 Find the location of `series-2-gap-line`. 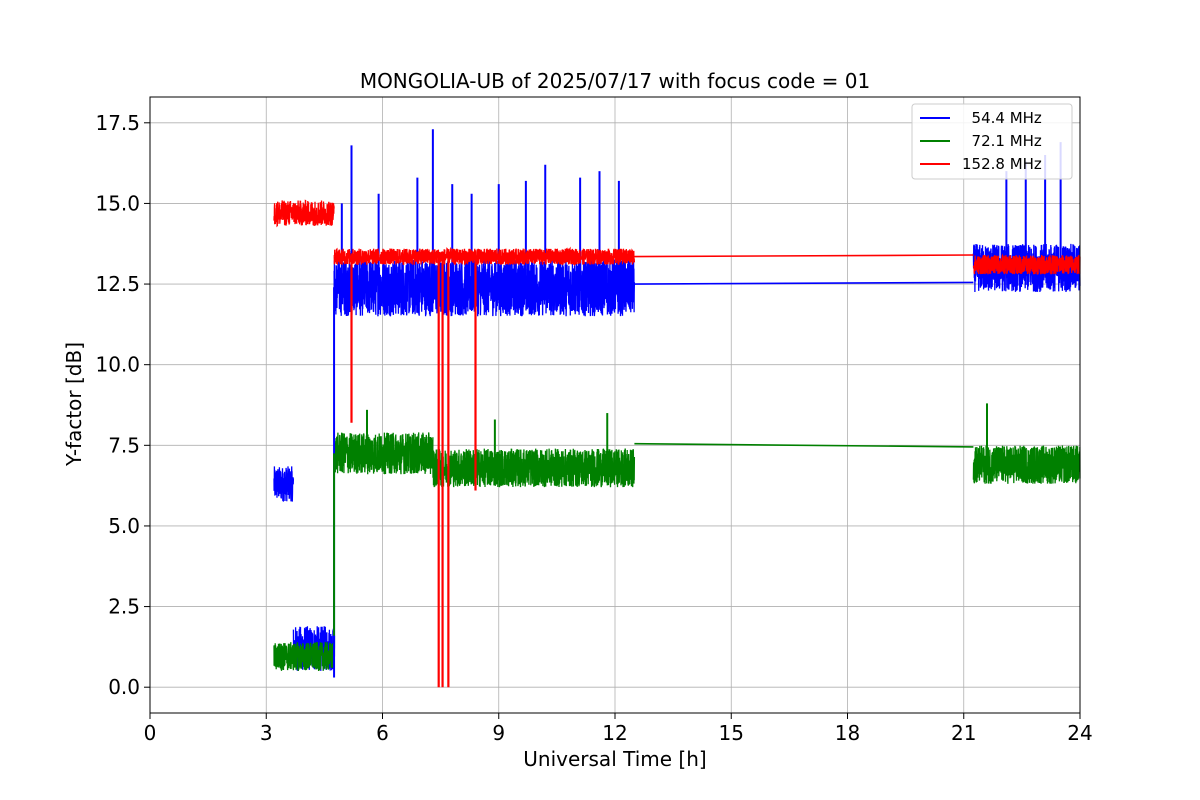

series-2-gap-line is located at coordinates (804, 445).